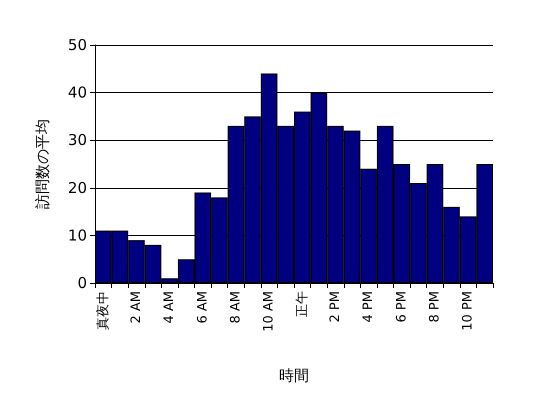 Image resolution: width=548 pixels, height=398 pixels. What do you see at coordinates (302, 304) in the screenshot?
I see `x-tick-label: 正午` at bounding box center [302, 304].